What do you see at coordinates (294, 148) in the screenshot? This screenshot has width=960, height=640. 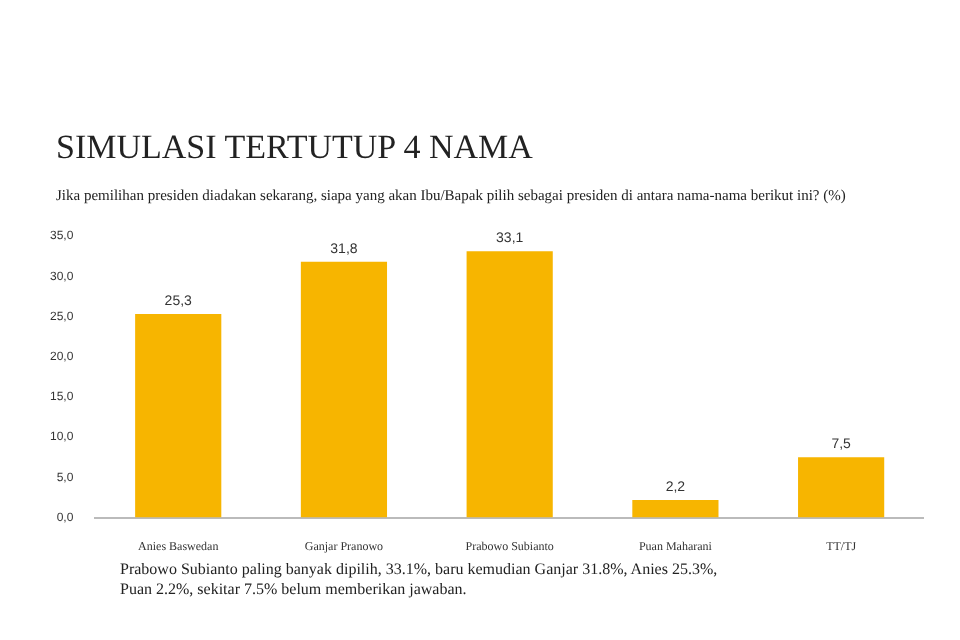 I see `chart-title: SIMULASI TERTUTUP 4 NAMA` at bounding box center [294, 148].